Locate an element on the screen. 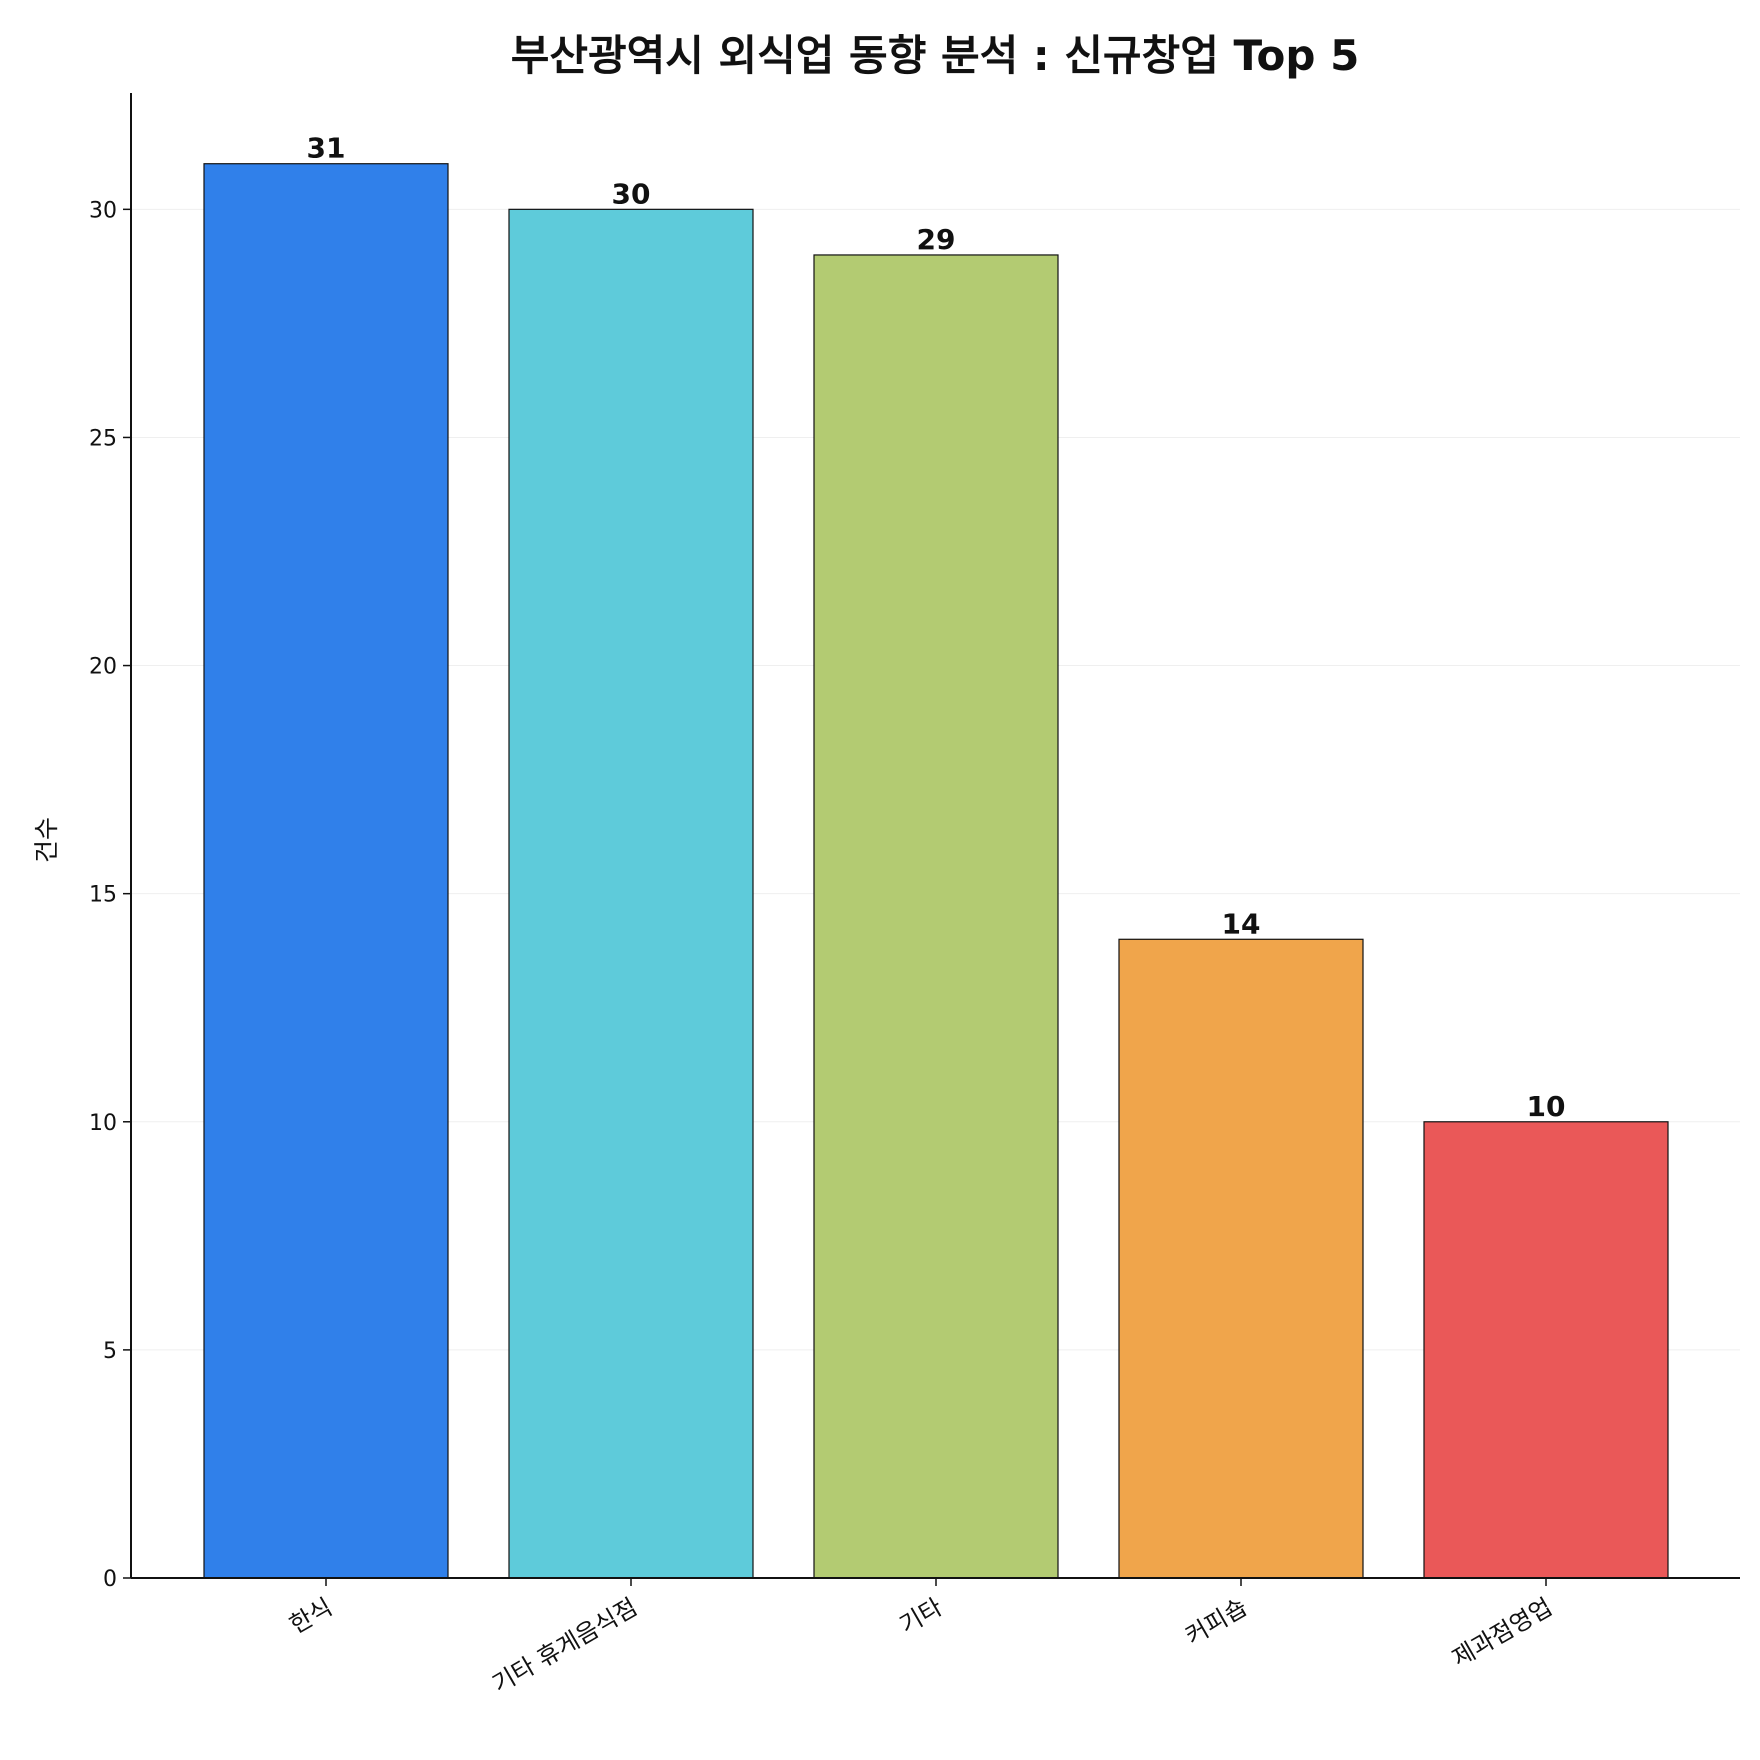 Image resolution: width=1760 pixels, height=1760 pixels. y-ticks: 0 5 10 15 20 25 30 is located at coordinates (110, 895).